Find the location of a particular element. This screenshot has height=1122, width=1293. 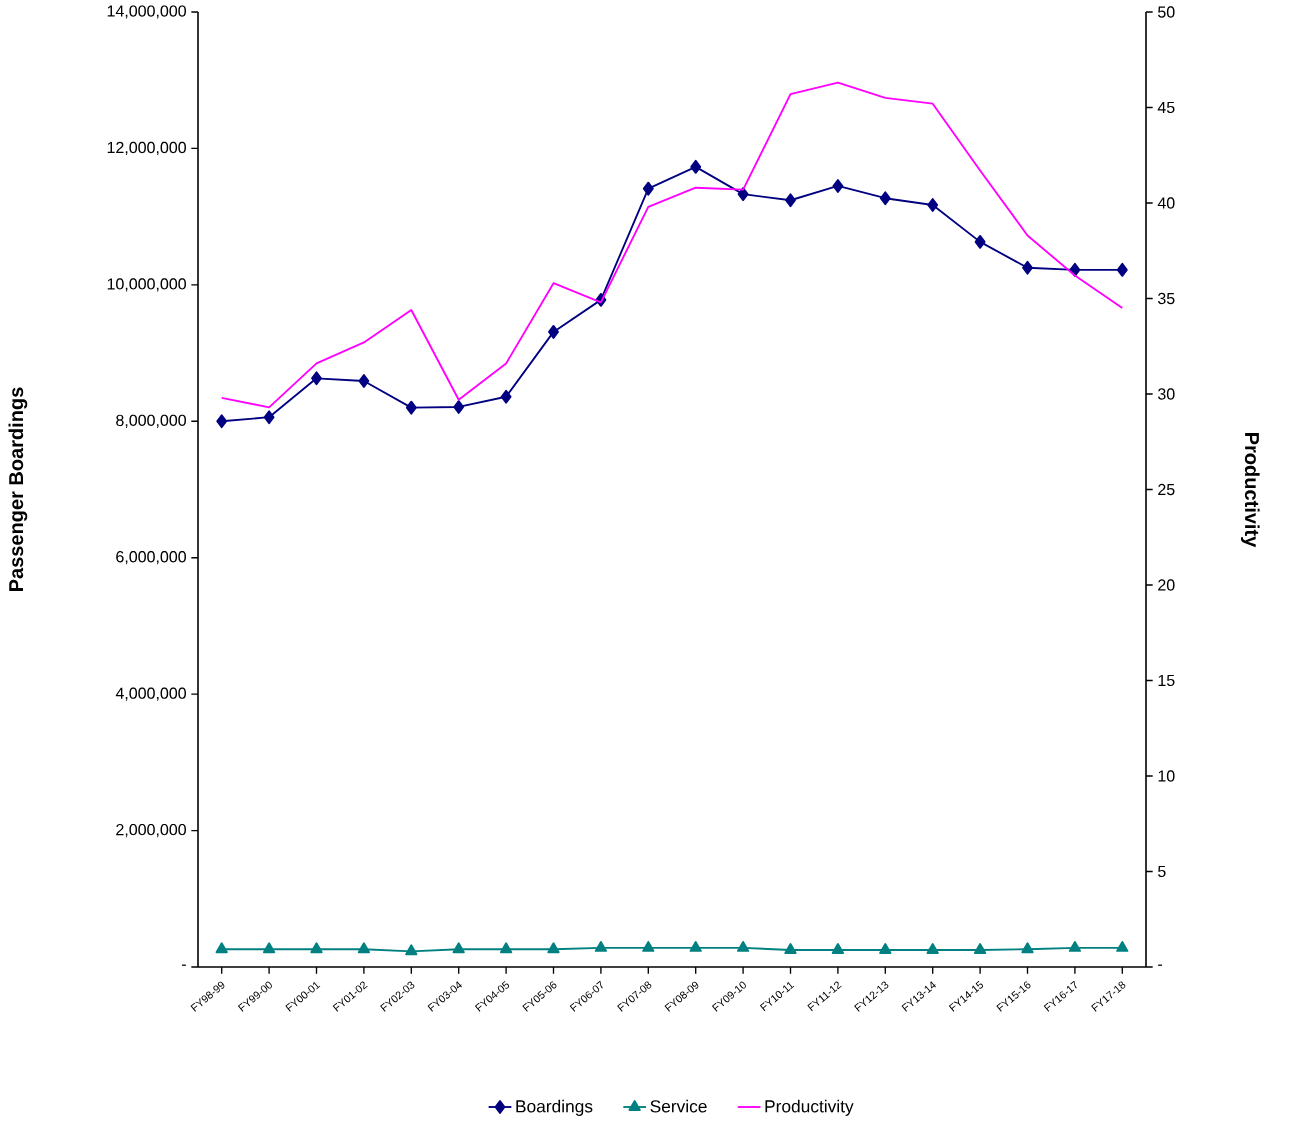

y-tick-label: 6,000,000 is located at coordinates (151, 558).